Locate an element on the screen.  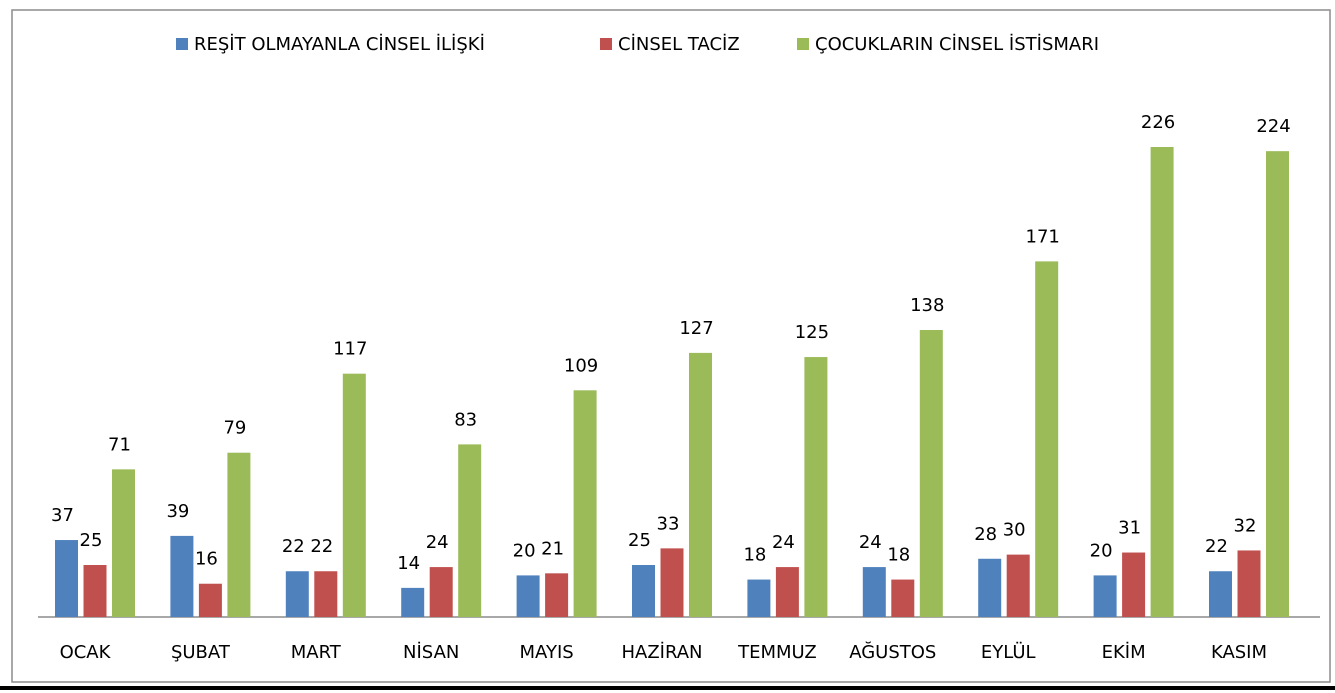
legend-label: CİNSEL TACİZ is located at coordinates (679, 44).